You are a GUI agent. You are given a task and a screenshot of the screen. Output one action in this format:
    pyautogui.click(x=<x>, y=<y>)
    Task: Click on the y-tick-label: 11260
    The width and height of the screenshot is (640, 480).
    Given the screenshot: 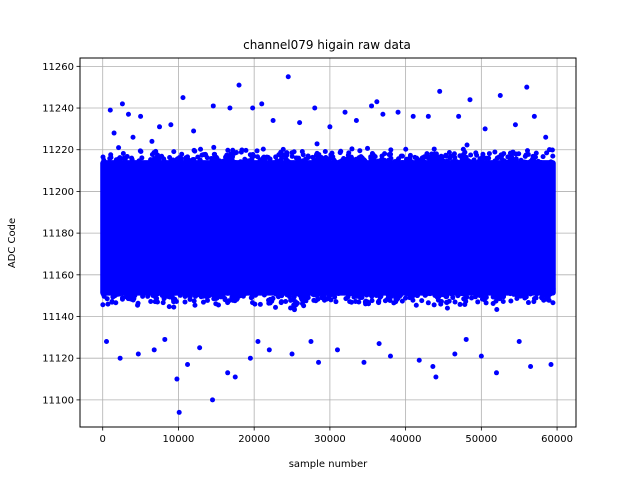 What is the action you would take?
    pyautogui.click(x=58, y=67)
    